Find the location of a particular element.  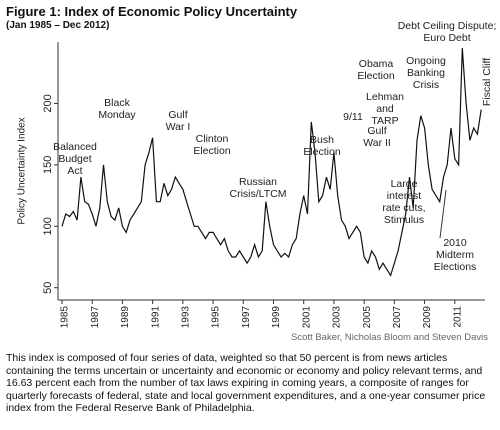

annotation-line: Debt Ceiling Dispute; is located at coordinates (447, 26).